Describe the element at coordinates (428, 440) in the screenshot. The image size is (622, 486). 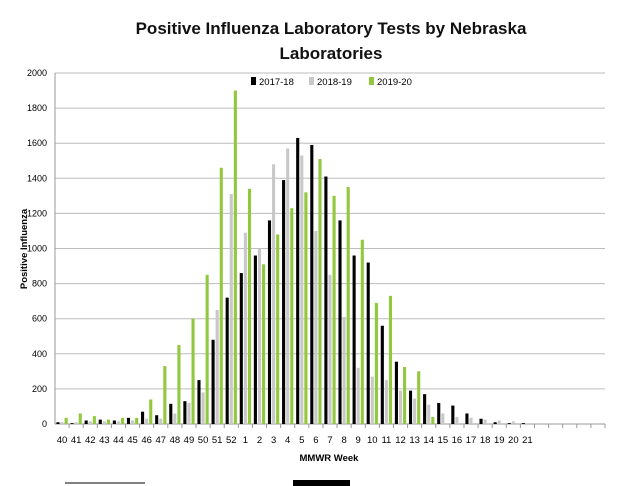
I see `x-tick-label: 14` at that location.